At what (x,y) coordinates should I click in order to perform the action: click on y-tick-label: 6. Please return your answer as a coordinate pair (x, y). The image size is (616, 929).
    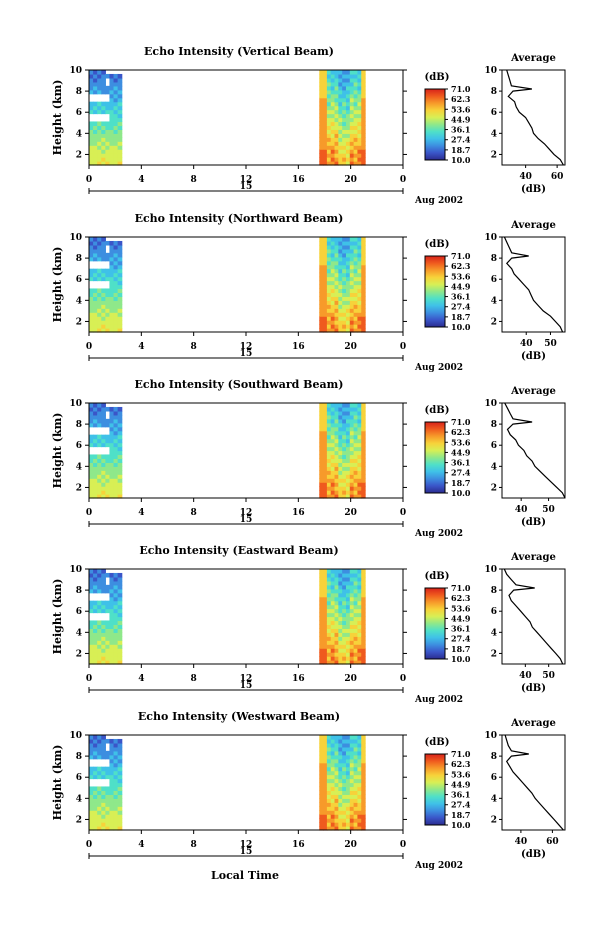
    Looking at the image, I should click on (79, 446).